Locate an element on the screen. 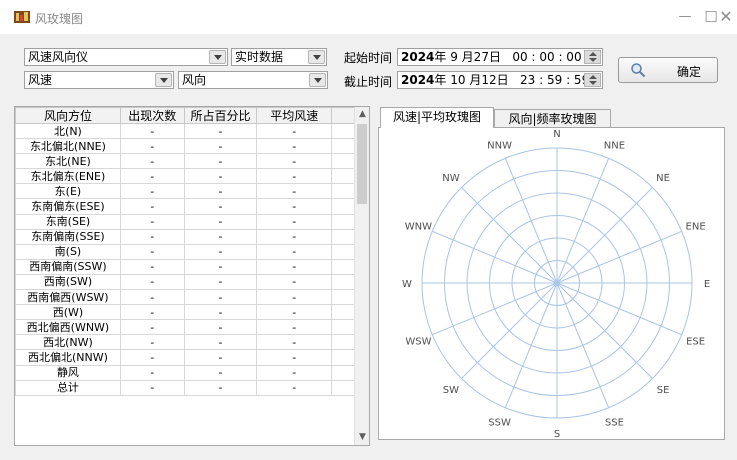 The height and width of the screenshot is (460, 737). column-header: 出现次数 is located at coordinates (152, 115).